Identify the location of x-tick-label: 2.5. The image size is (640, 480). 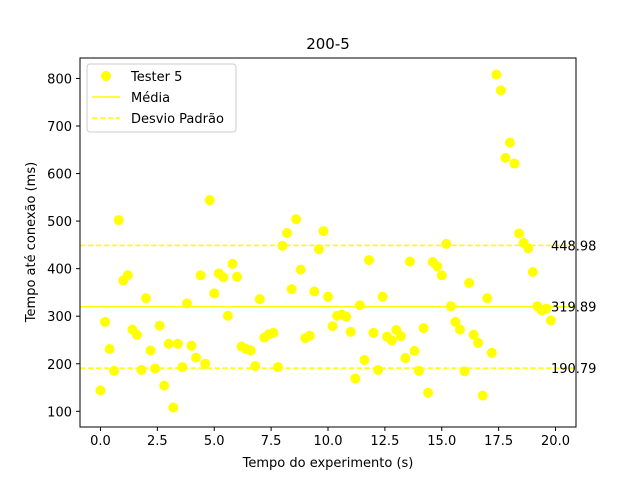
(157, 441).